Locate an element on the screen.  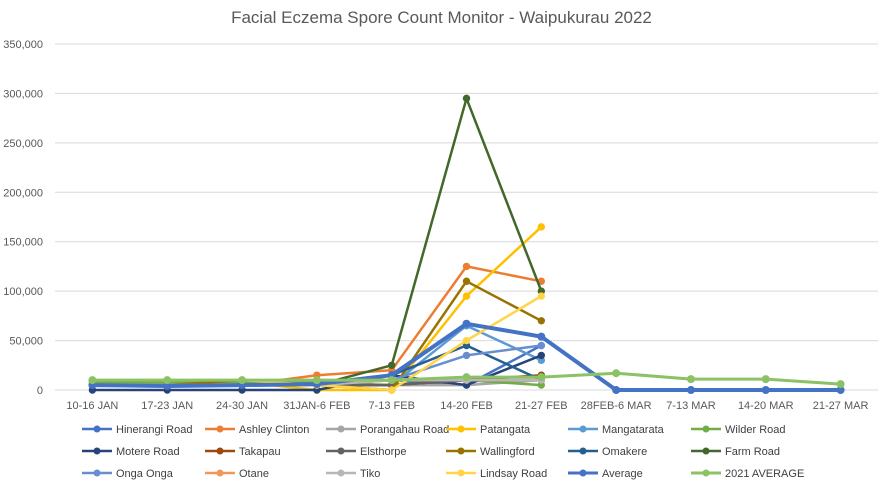
y-tick-label: 150,000 is located at coordinates (23, 243).